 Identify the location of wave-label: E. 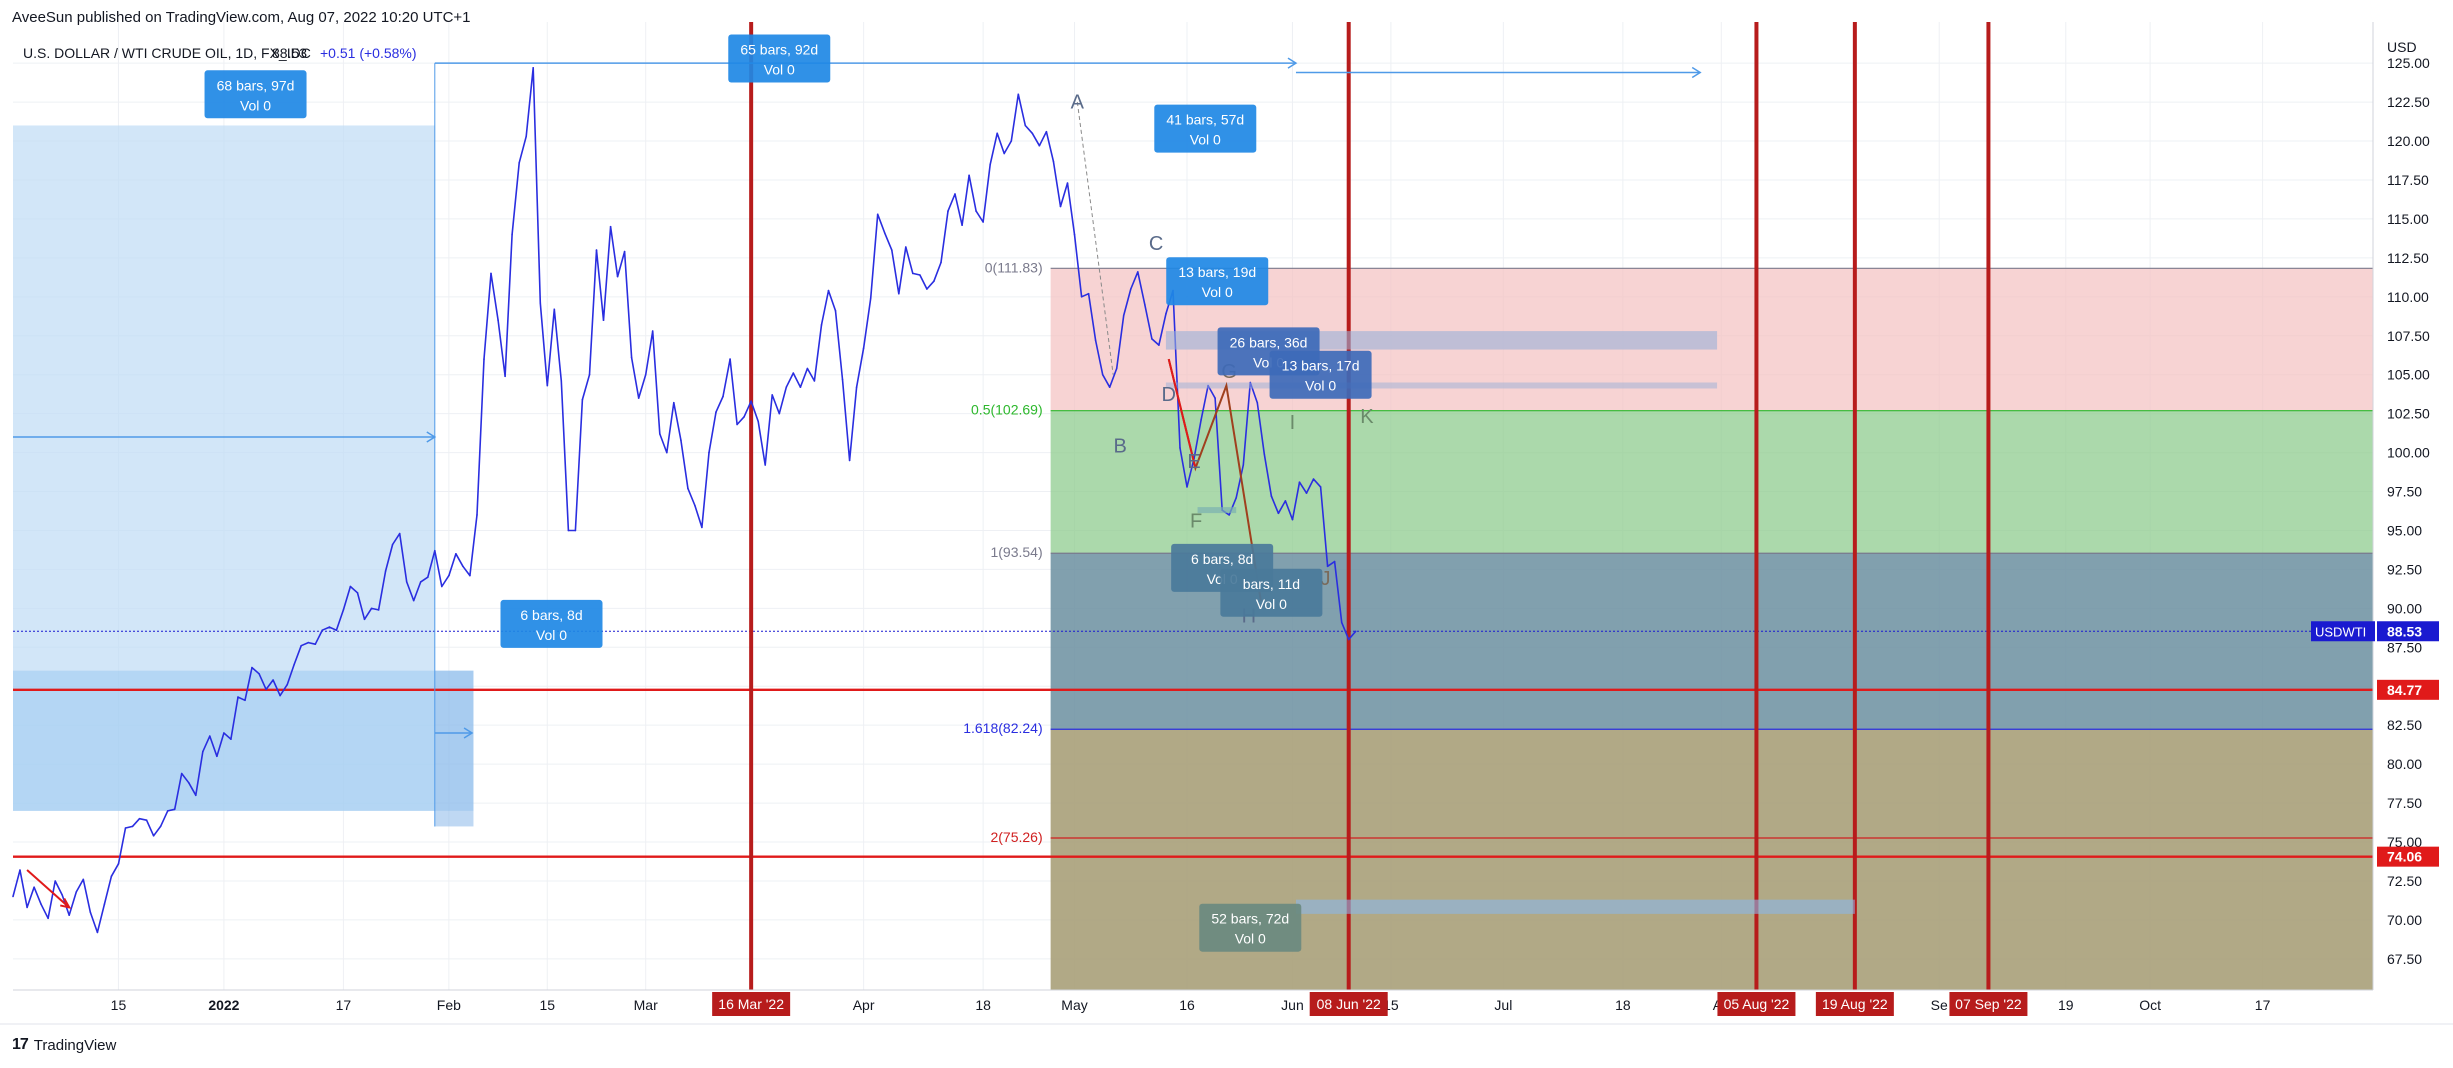
(1193, 462).